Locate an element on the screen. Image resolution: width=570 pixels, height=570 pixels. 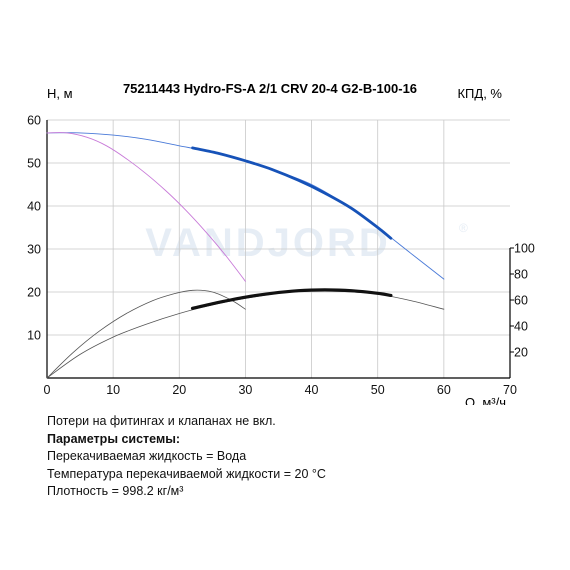
system-params-heading: Параметры системы: is located at coordinates (114, 438).